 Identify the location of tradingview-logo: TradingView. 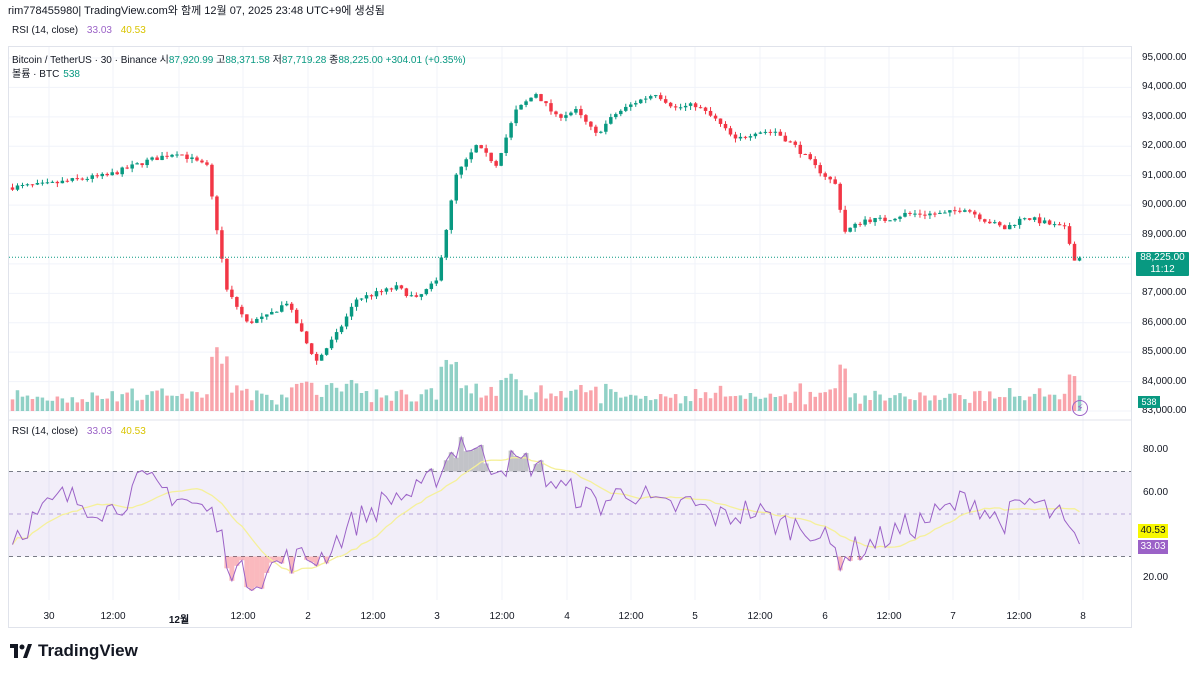
(74, 651).